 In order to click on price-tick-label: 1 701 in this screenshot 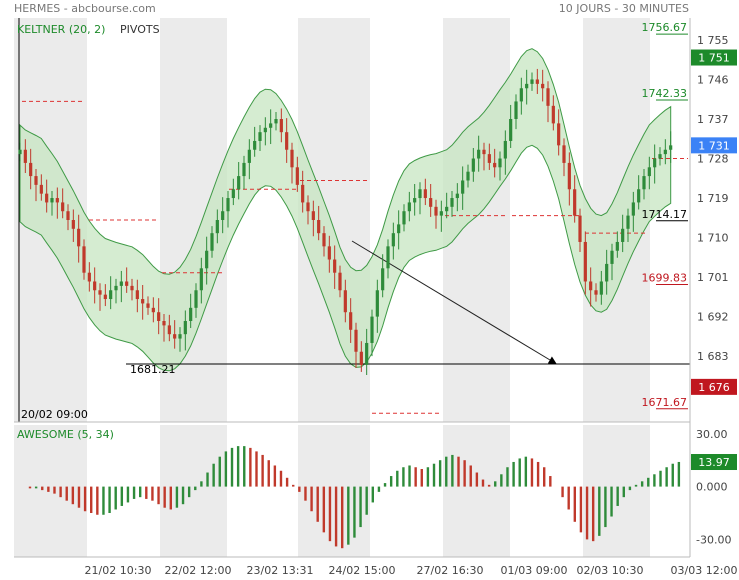, I will do `click(713, 277)`.